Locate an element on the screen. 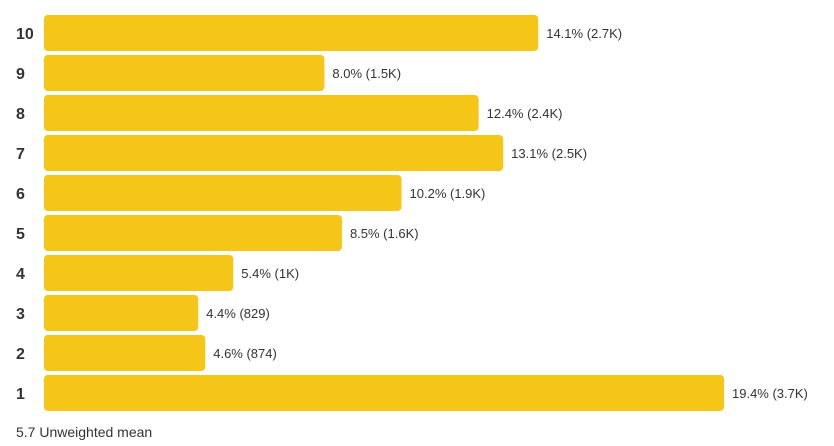 Image resolution: width=834 pixels, height=446 pixels. value-label: 13.1% (2.5K) is located at coordinates (549, 153).